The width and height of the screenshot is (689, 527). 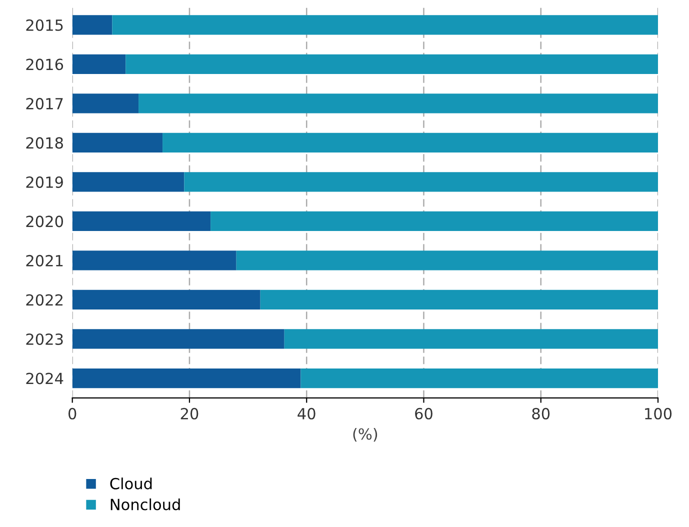 I want to click on y-tick-label: 2023, so click(x=44, y=339).